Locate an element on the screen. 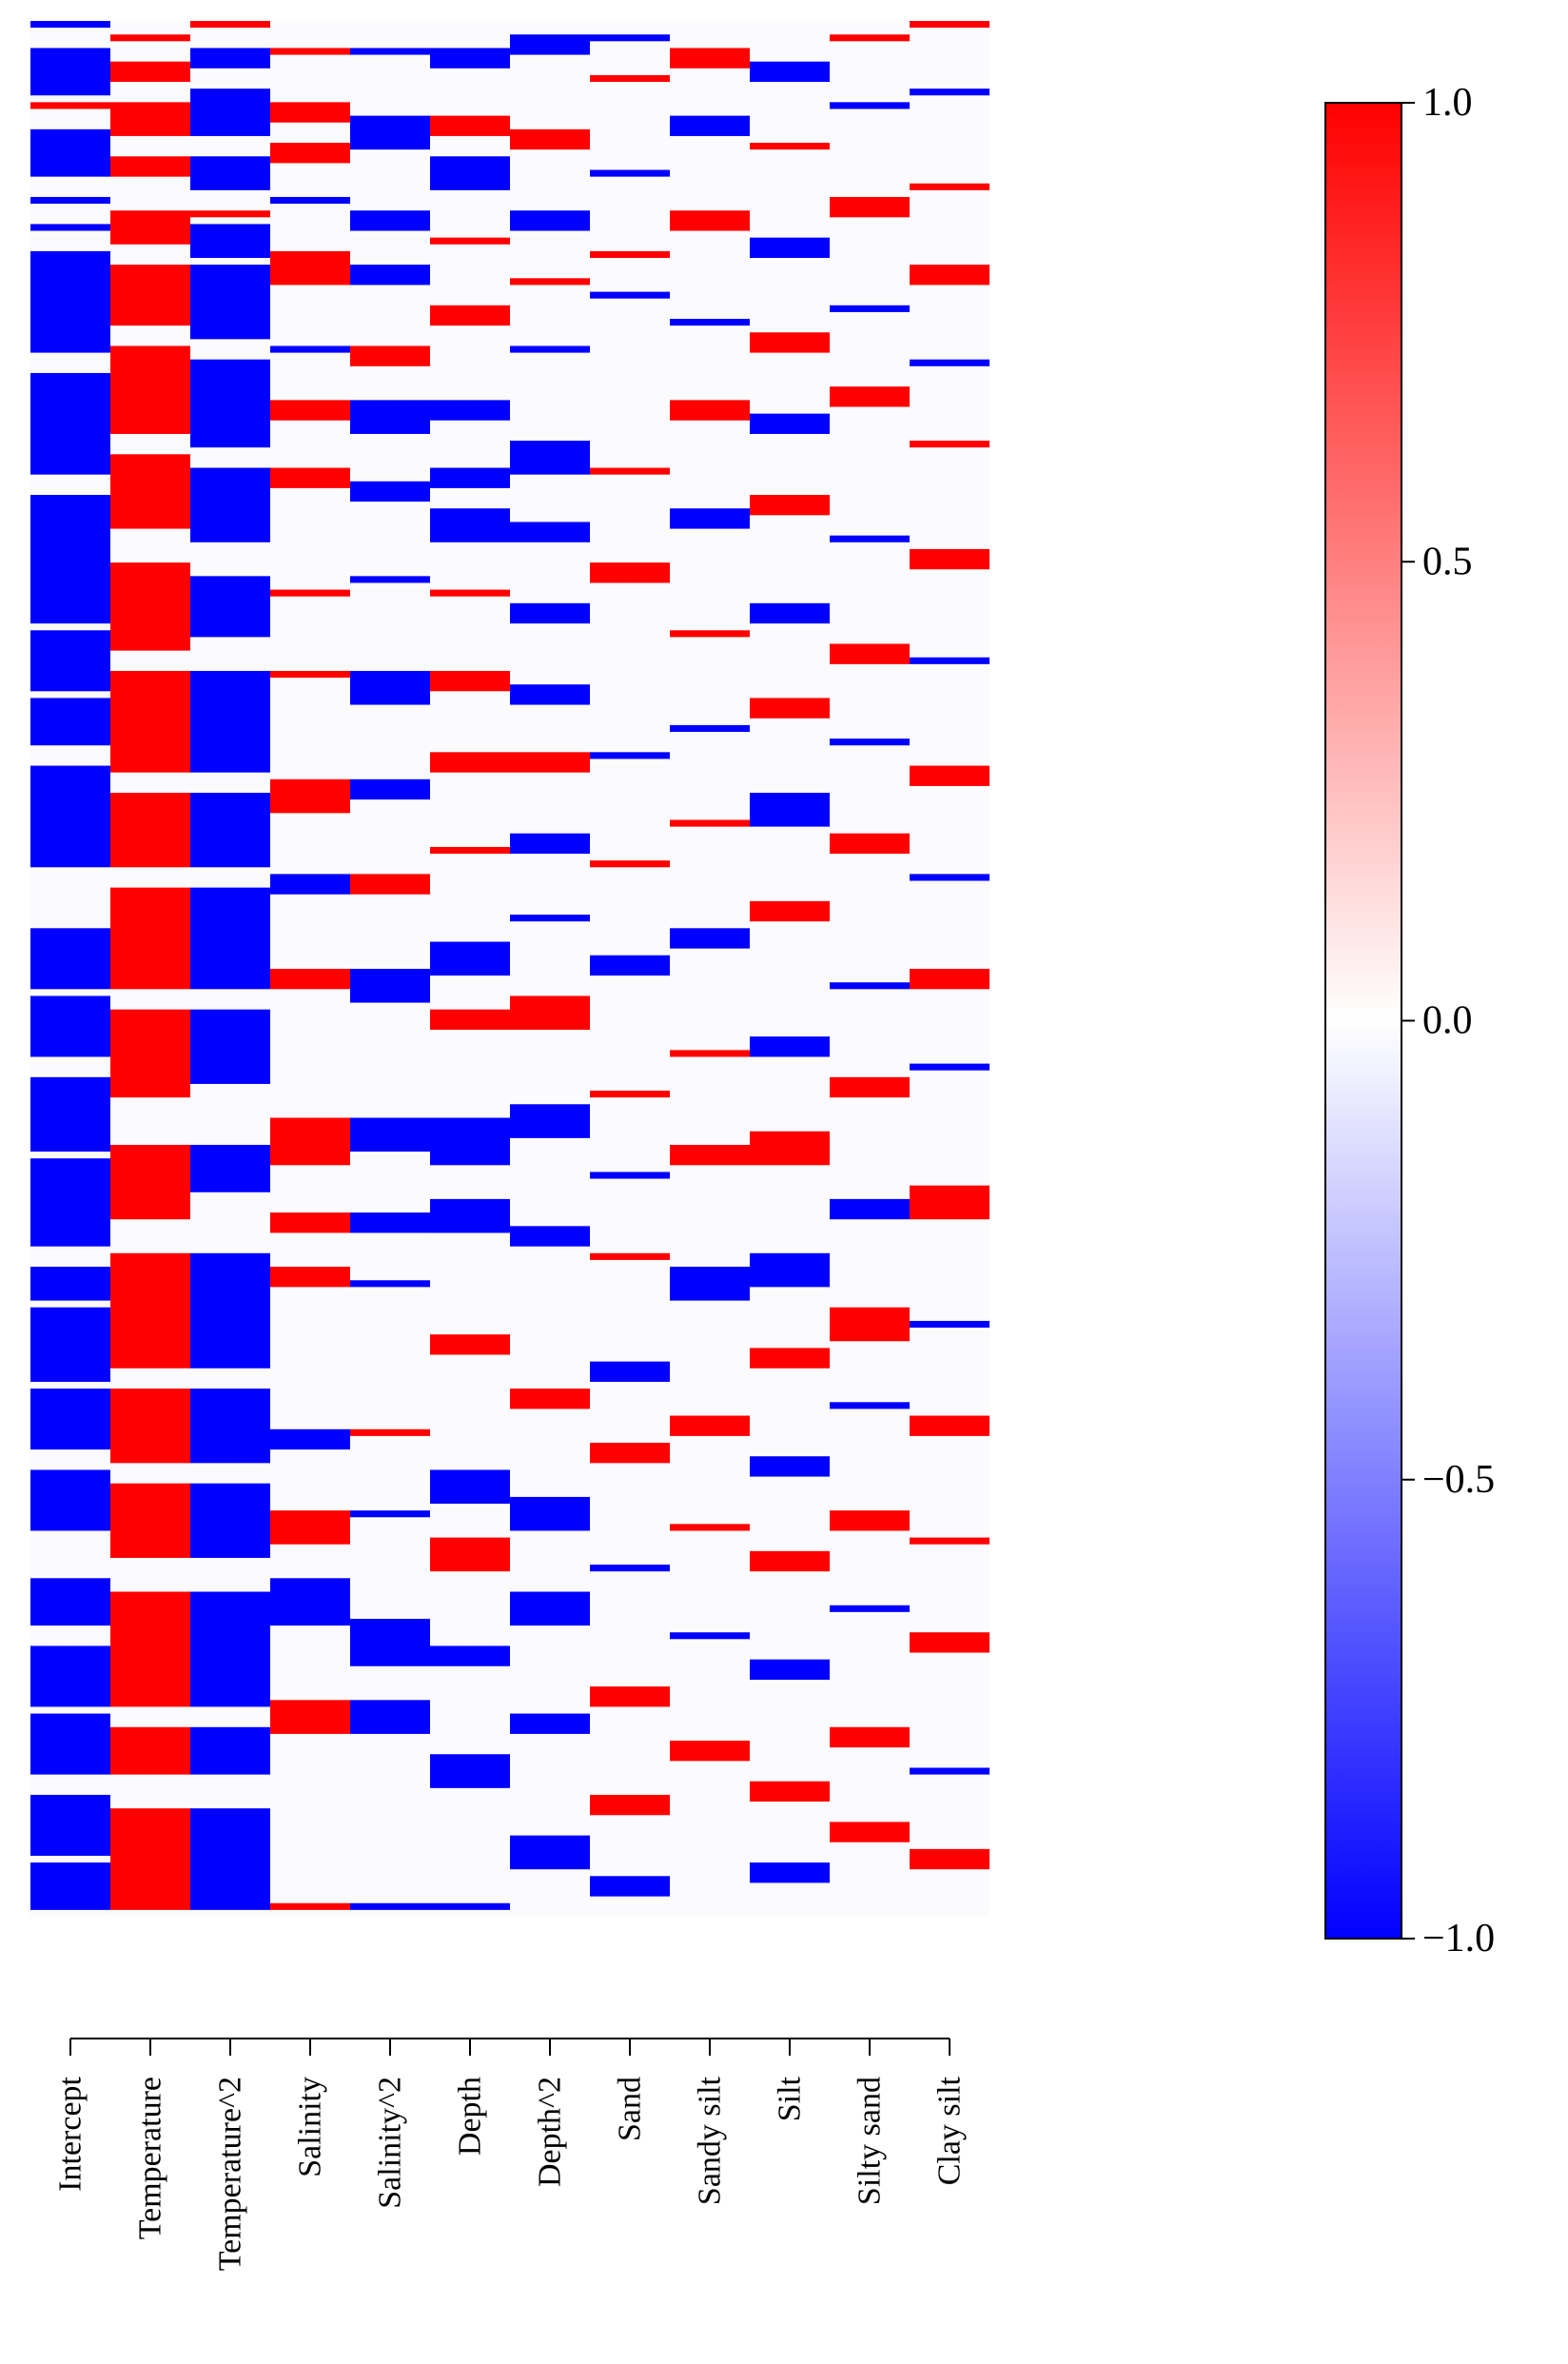 This screenshot has height=2364, width=1568. x-tick-label-temperature-2: Temperature^2 is located at coordinates (230, 2174).